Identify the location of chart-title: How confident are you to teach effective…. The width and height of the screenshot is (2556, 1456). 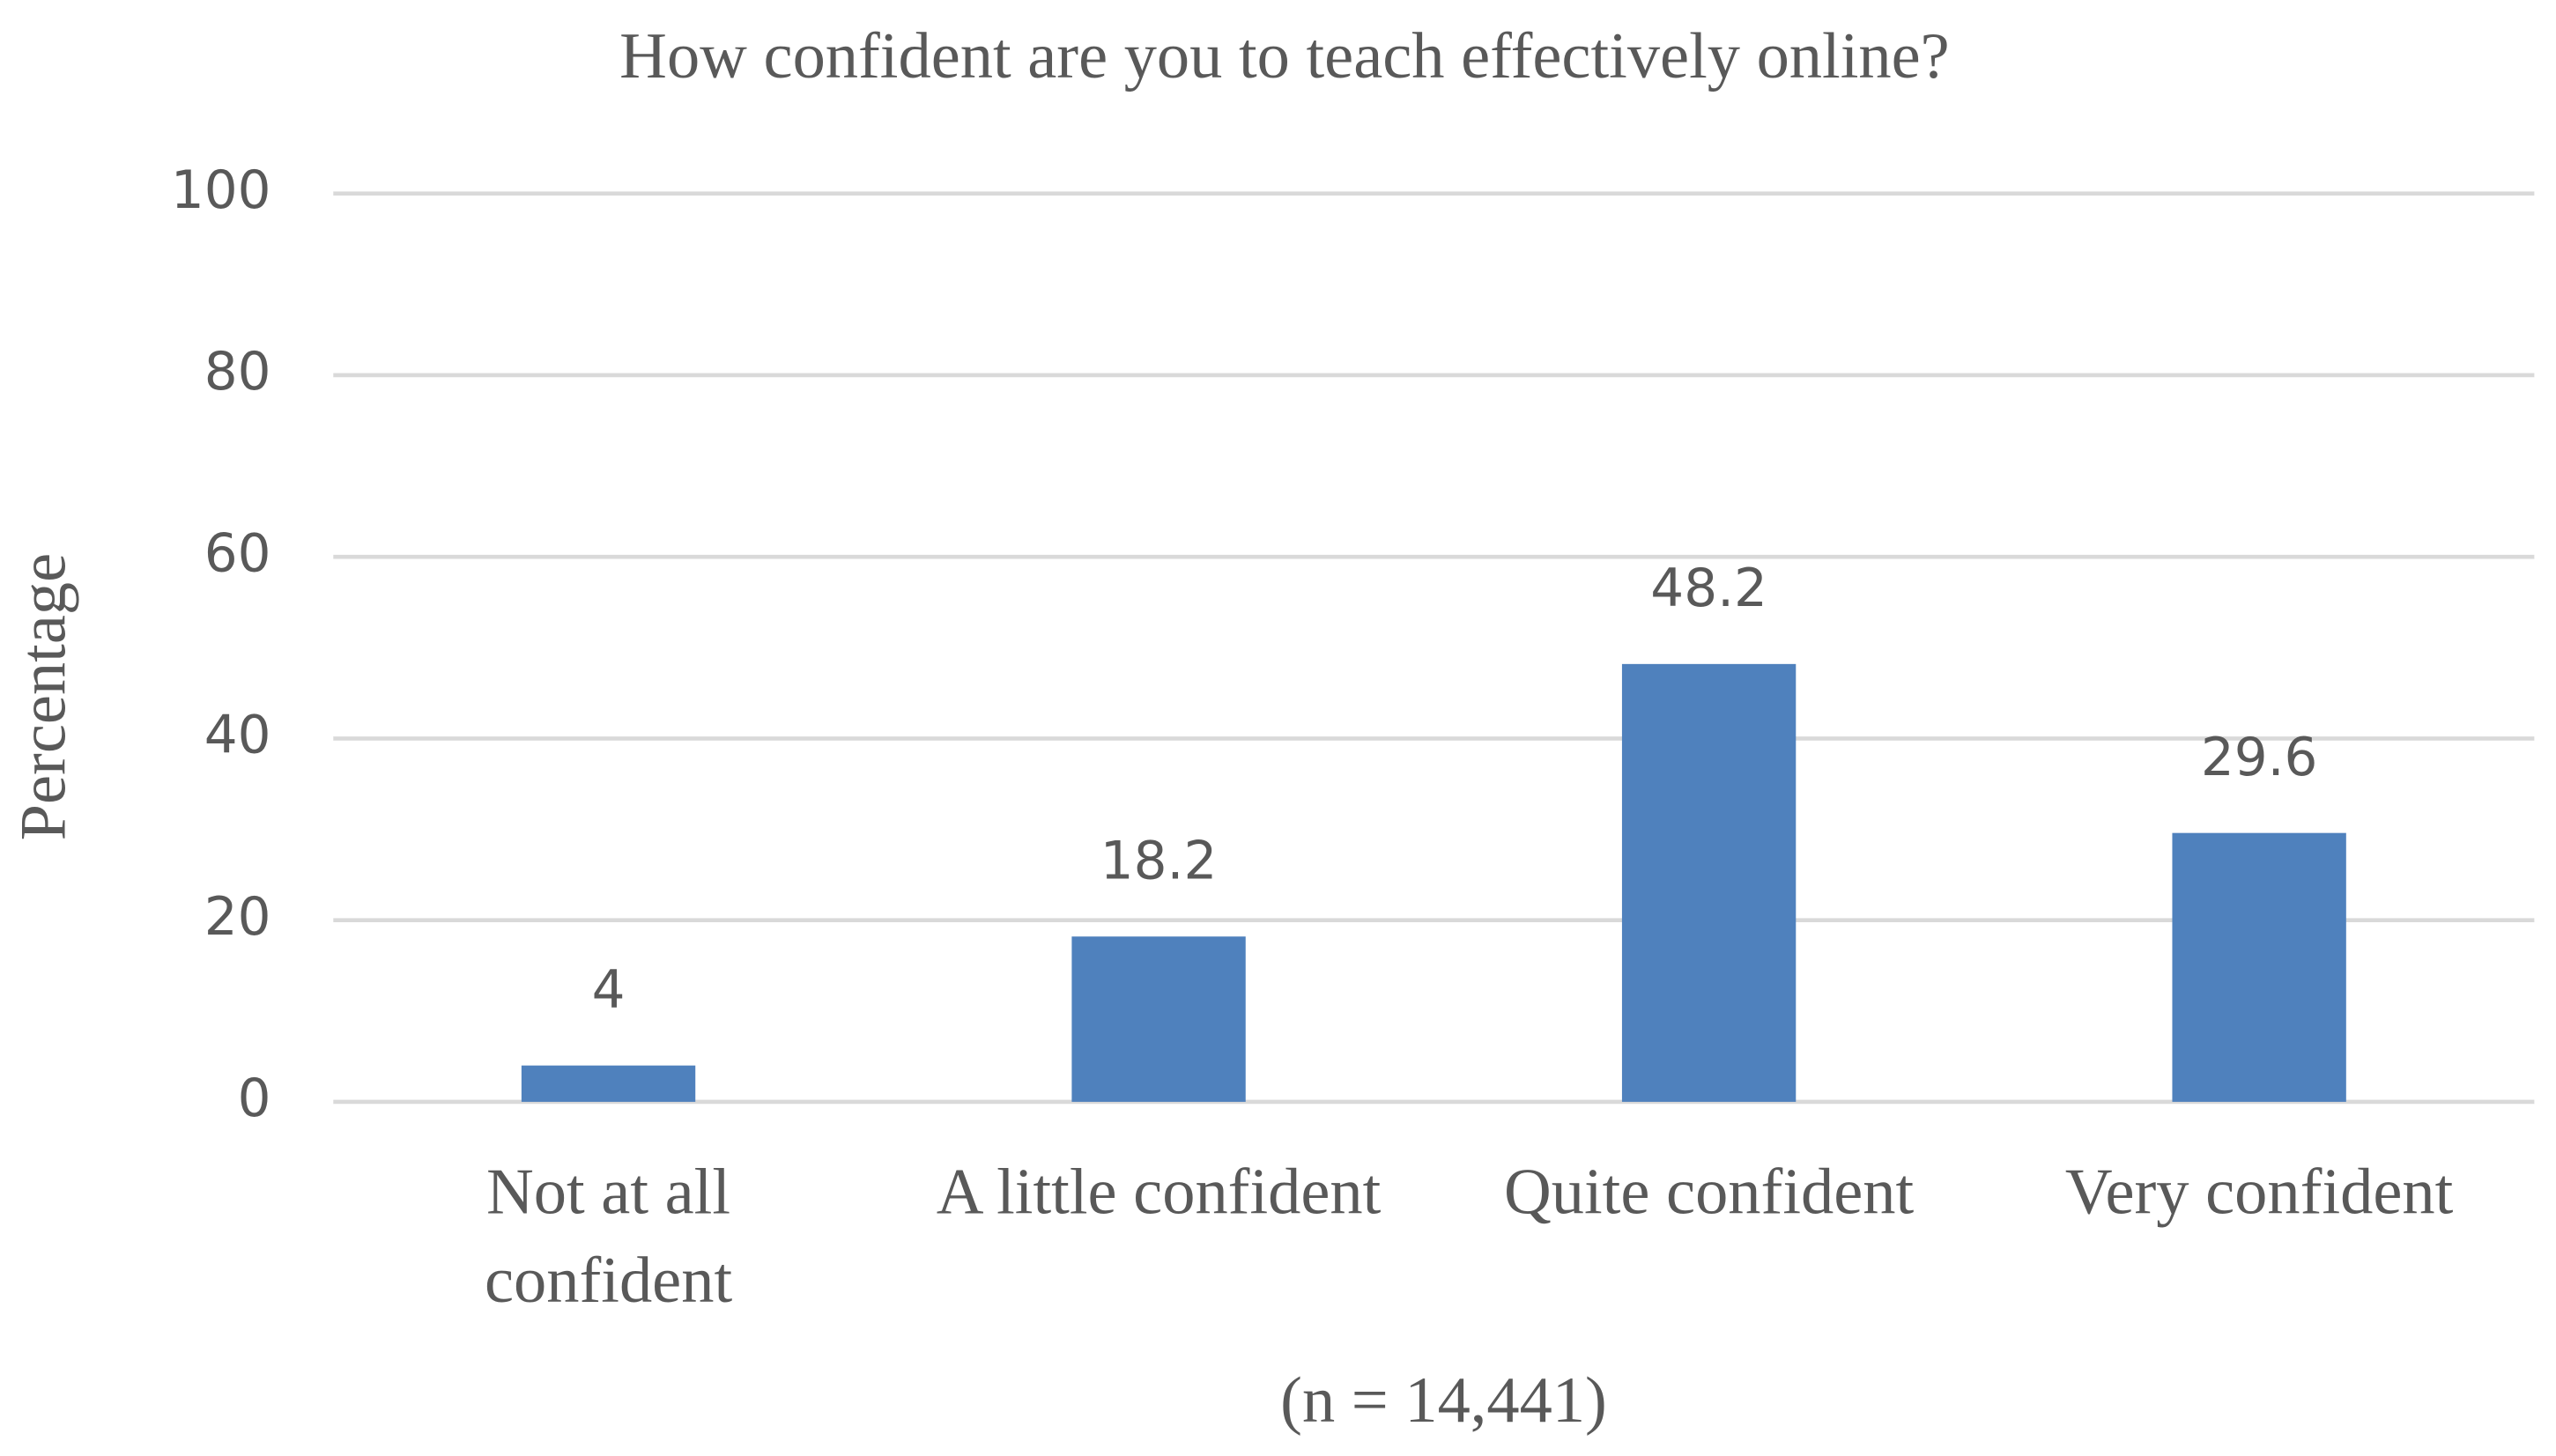
(1284, 56).